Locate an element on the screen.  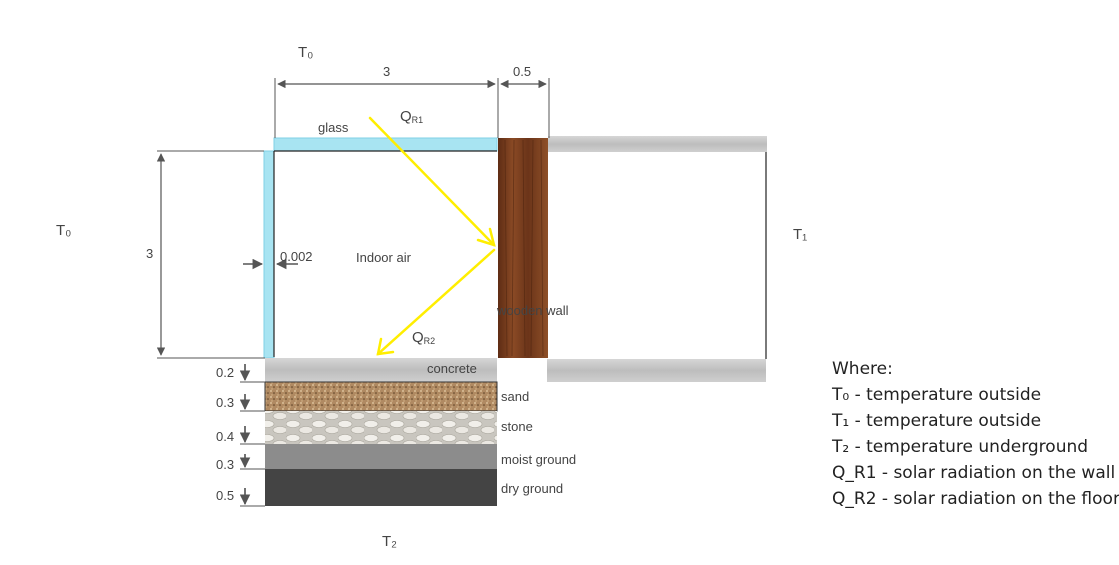
layer-thickness-2: 0.3 is located at coordinates (225, 402).